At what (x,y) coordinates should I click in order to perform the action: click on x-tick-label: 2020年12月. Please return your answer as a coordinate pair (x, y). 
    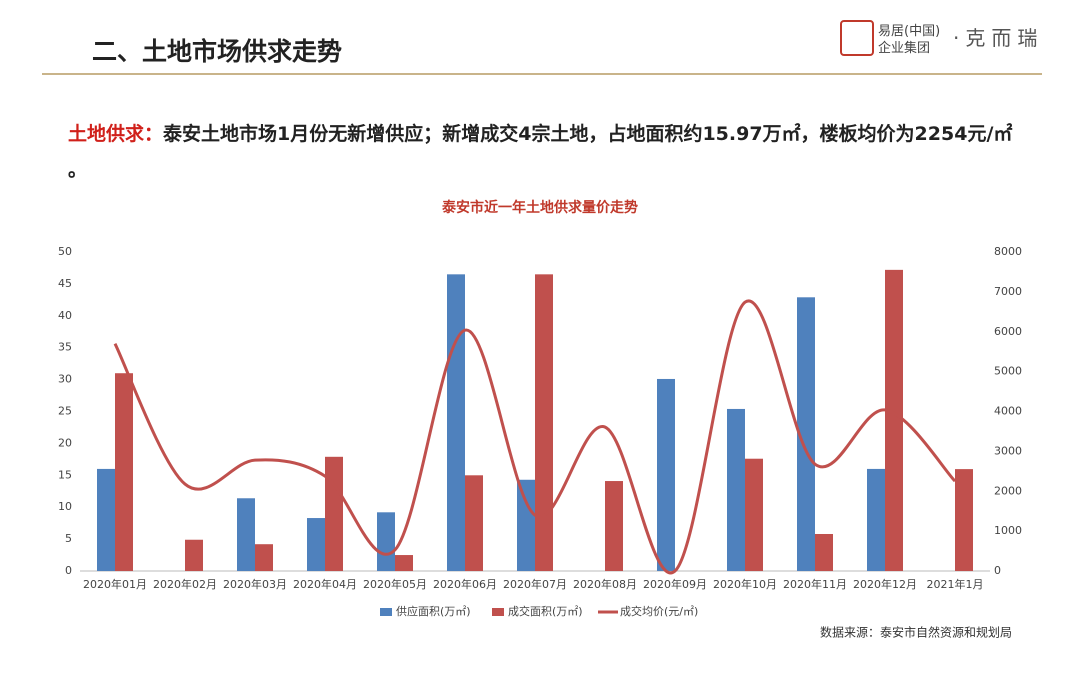
    Looking at the image, I should click on (885, 584).